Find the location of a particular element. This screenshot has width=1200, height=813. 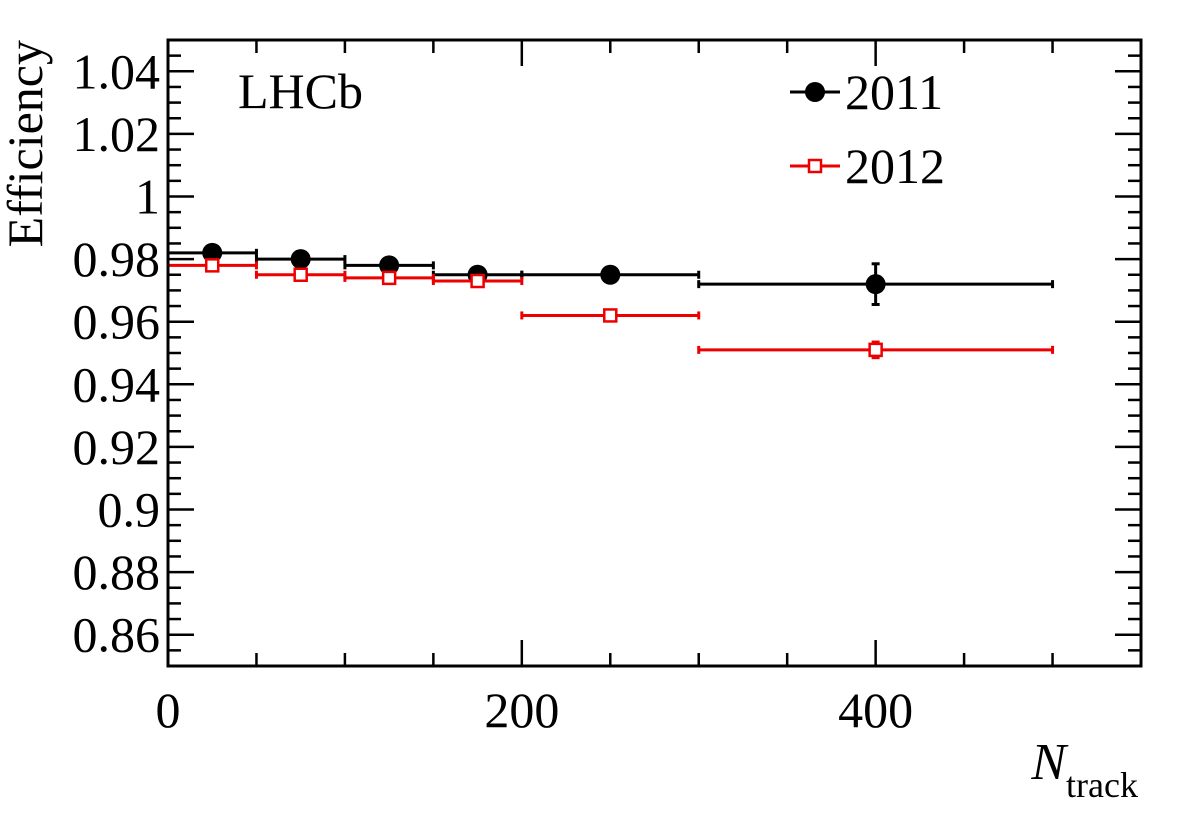

y-tick-label: 1.02 is located at coordinates (117, 134).